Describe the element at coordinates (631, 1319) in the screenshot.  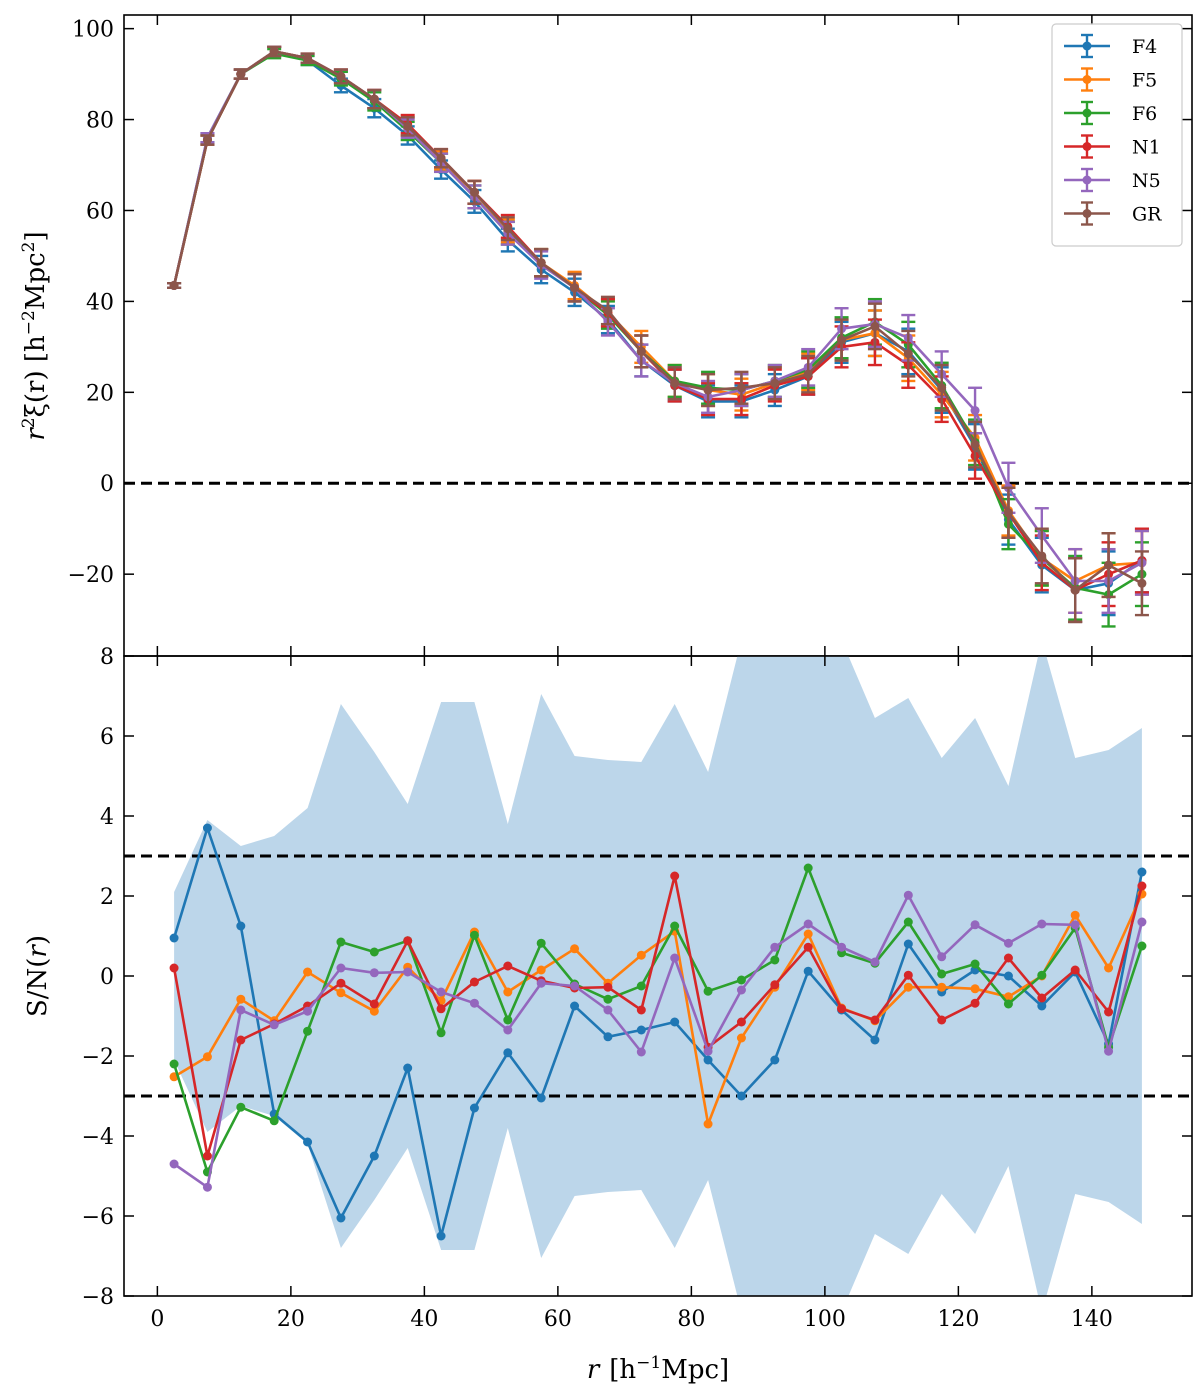
I see `xtick-labels: 0 20 40 60 80 100 120 140` at that location.